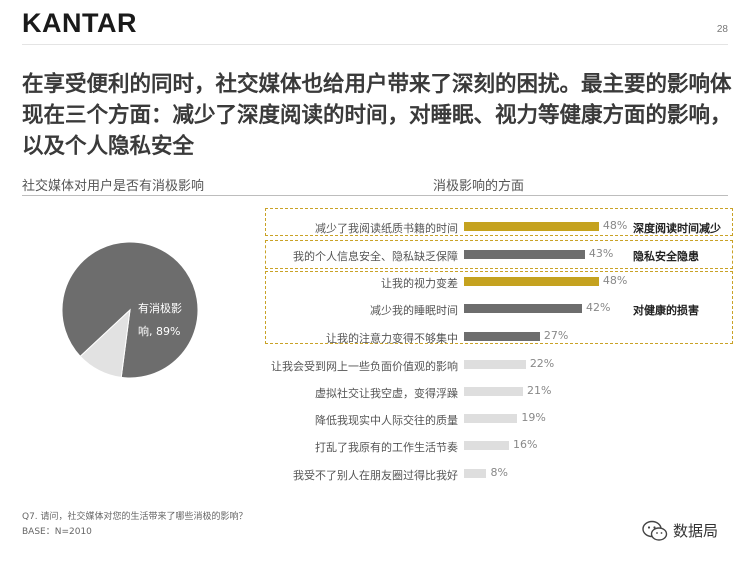  I want to click on bar-value-label: 8%, so click(499, 472).